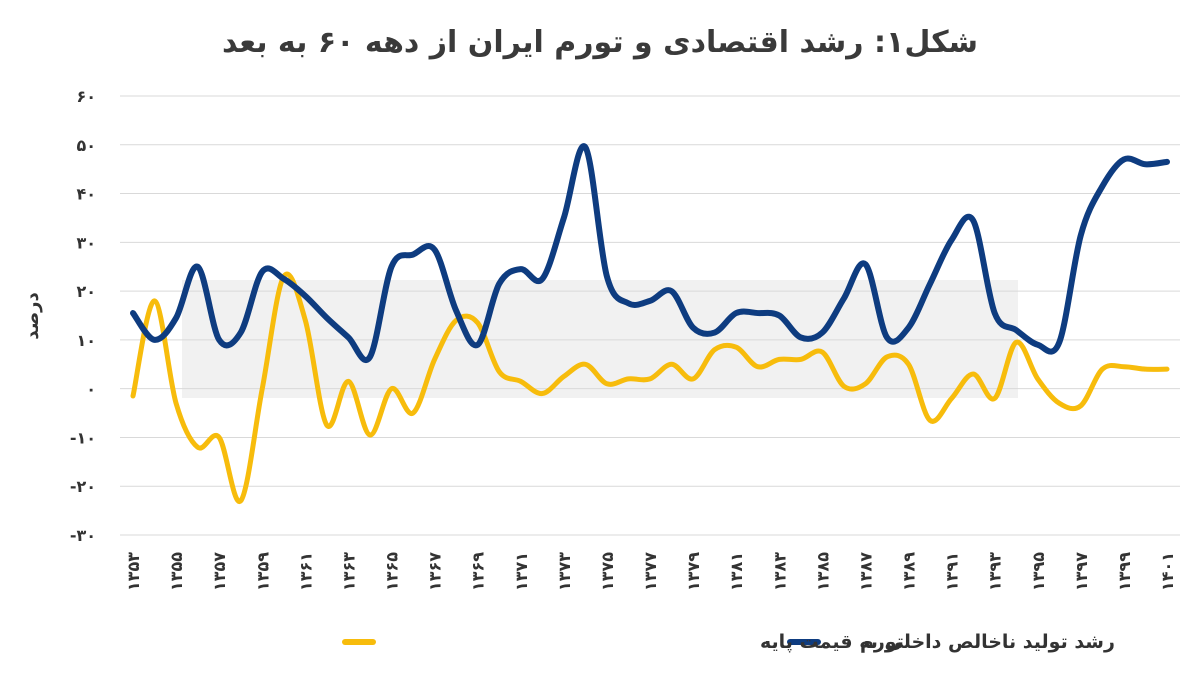 This screenshot has height=675, width=1200. What do you see at coordinates (822, 571) in the screenshot?
I see `x-tick-label: ۱۳۸۵` at bounding box center [822, 571].